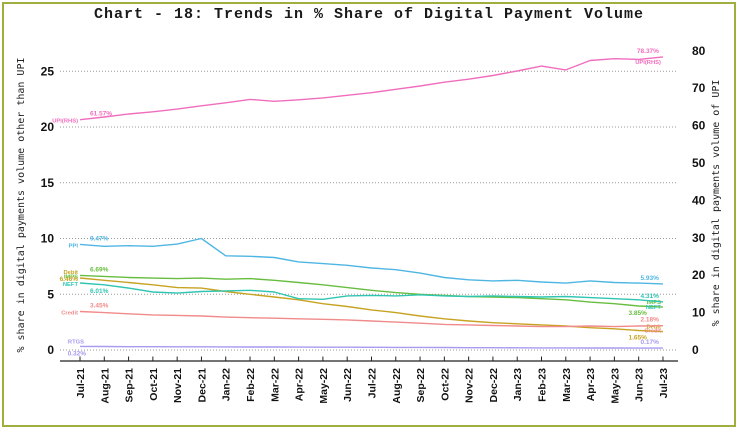 The height and width of the screenshot is (429, 738). Describe the element at coordinates (371, 88) in the screenshot. I see `series-line-upirhs` at that location.